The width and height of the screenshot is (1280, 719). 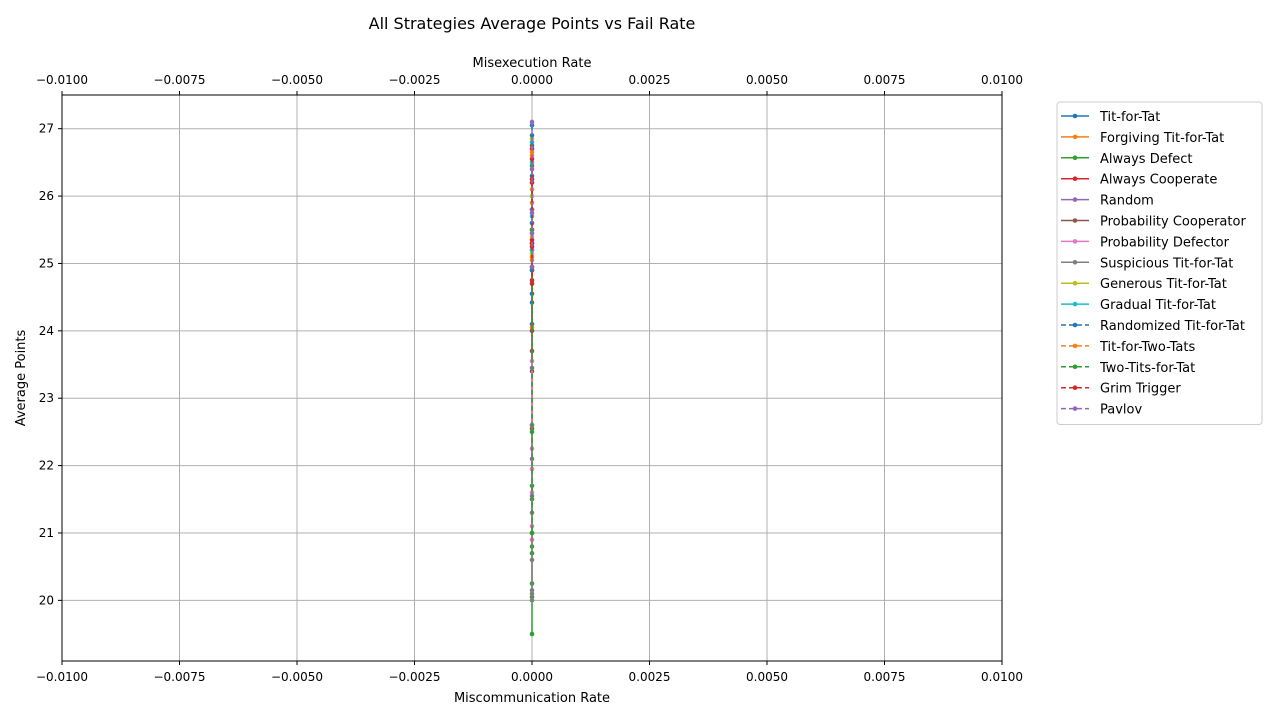 I want to click on y-tick-label: 20, so click(x=46, y=600).